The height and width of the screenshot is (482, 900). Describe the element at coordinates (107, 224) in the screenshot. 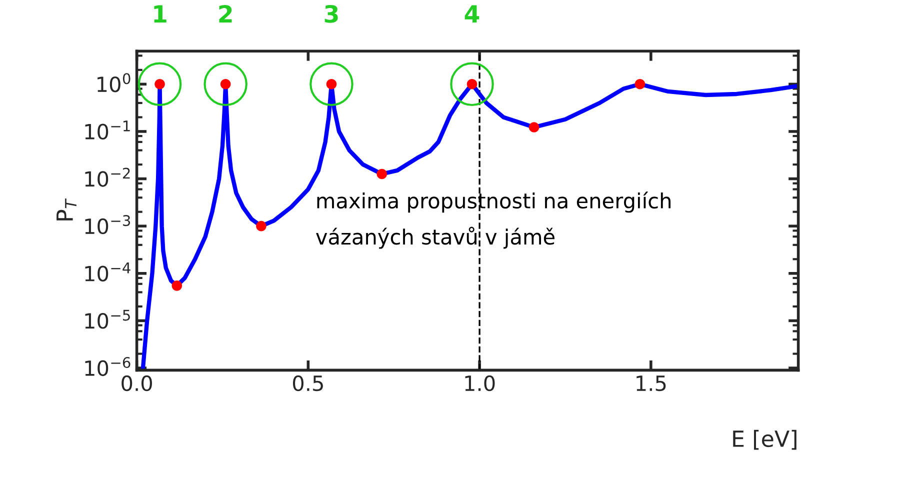

I see `y-tick-label: 10$^{−3}$` at that location.